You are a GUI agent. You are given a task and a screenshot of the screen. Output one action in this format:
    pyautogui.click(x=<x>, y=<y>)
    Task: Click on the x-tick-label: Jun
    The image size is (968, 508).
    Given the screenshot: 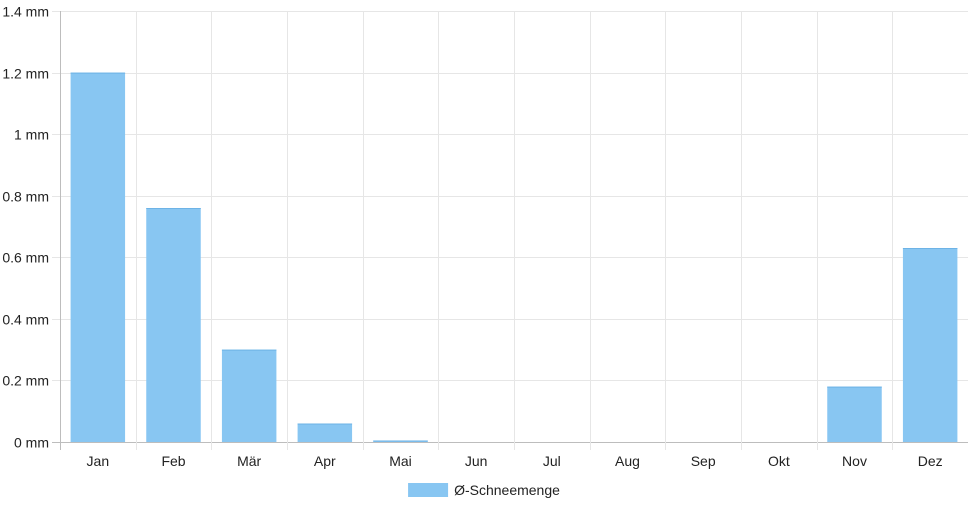 What is the action you would take?
    pyautogui.click(x=476, y=461)
    